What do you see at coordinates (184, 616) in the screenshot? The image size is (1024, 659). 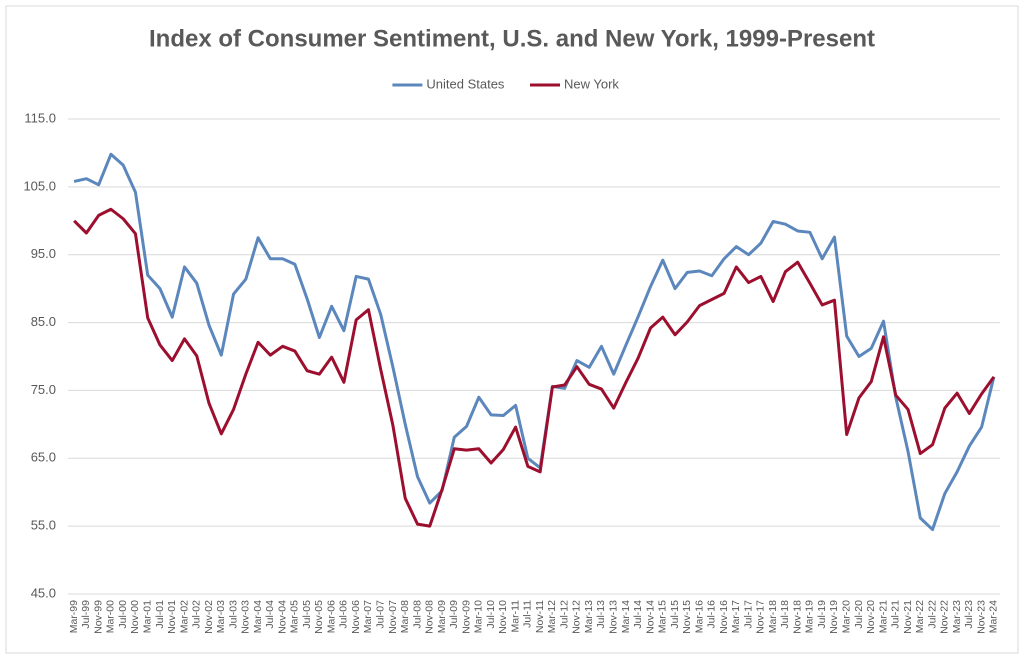 I see `x-tick-label: Mar-02` at bounding box center [184, 616].